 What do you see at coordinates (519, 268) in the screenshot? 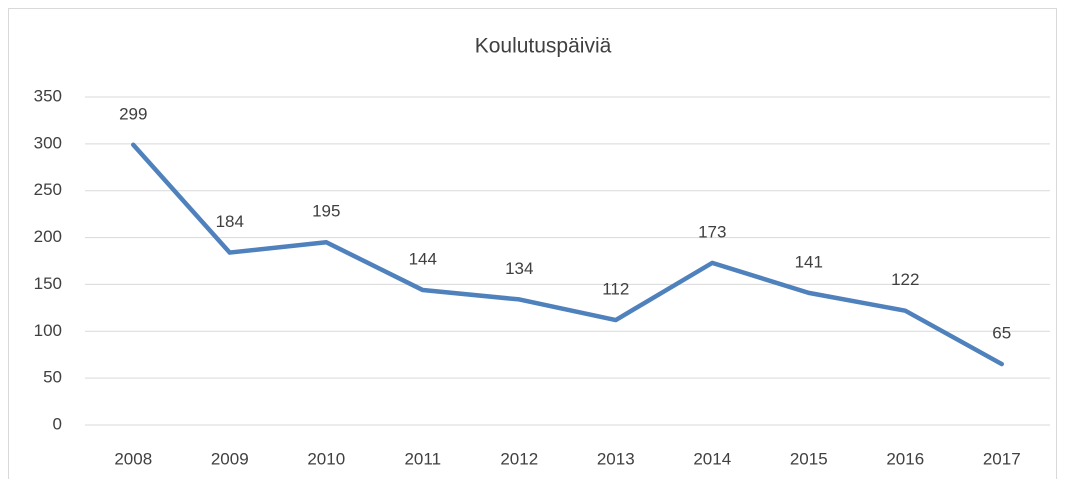
I see `data-label: 134` at bounding box center [519, 268].